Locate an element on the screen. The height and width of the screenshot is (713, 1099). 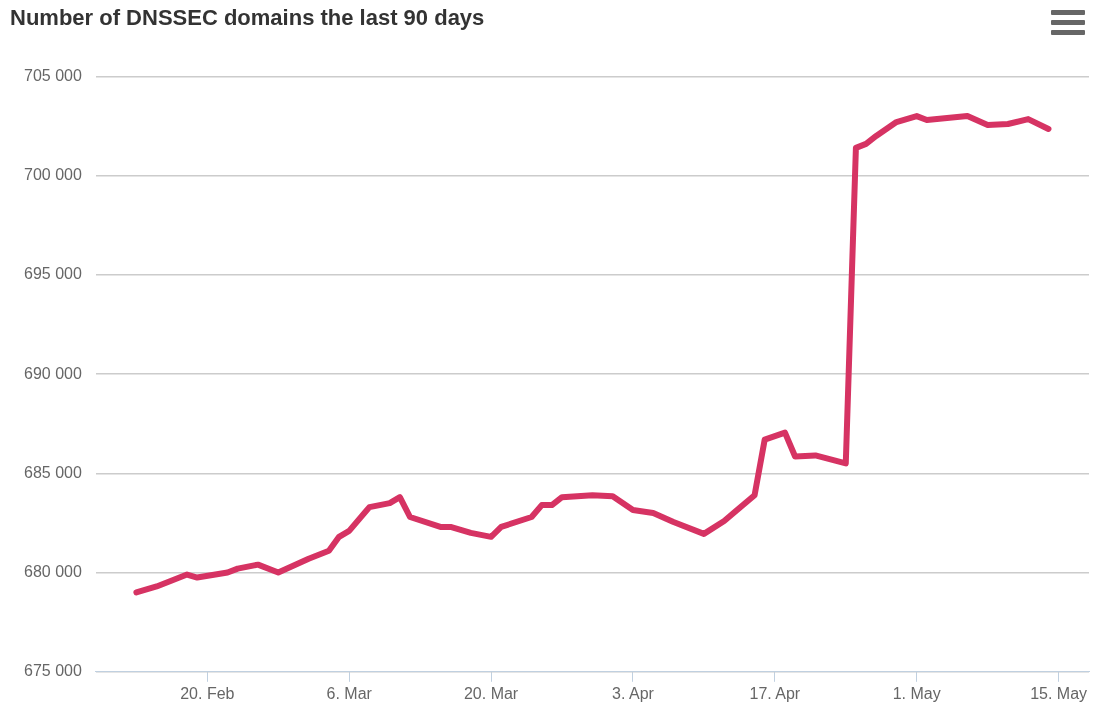
x-tick-label: 17. Apr is located at coordinates (775, 693).